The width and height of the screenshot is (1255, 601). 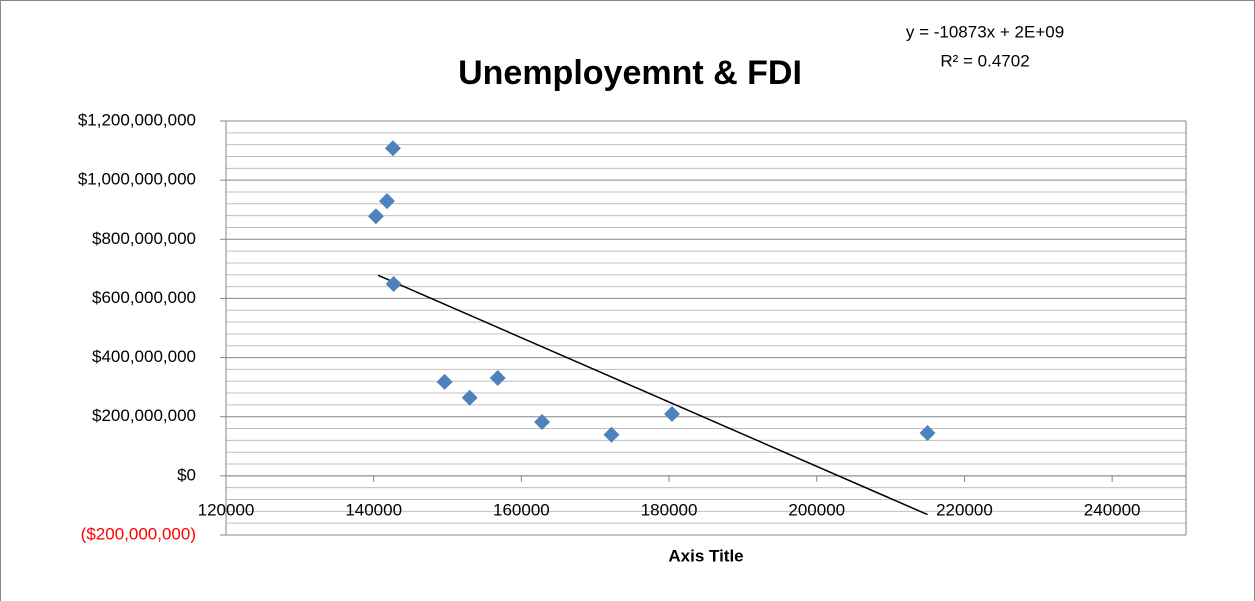 I want to click on y-tick-label: $600,000,000, so click(x=144, y=297).